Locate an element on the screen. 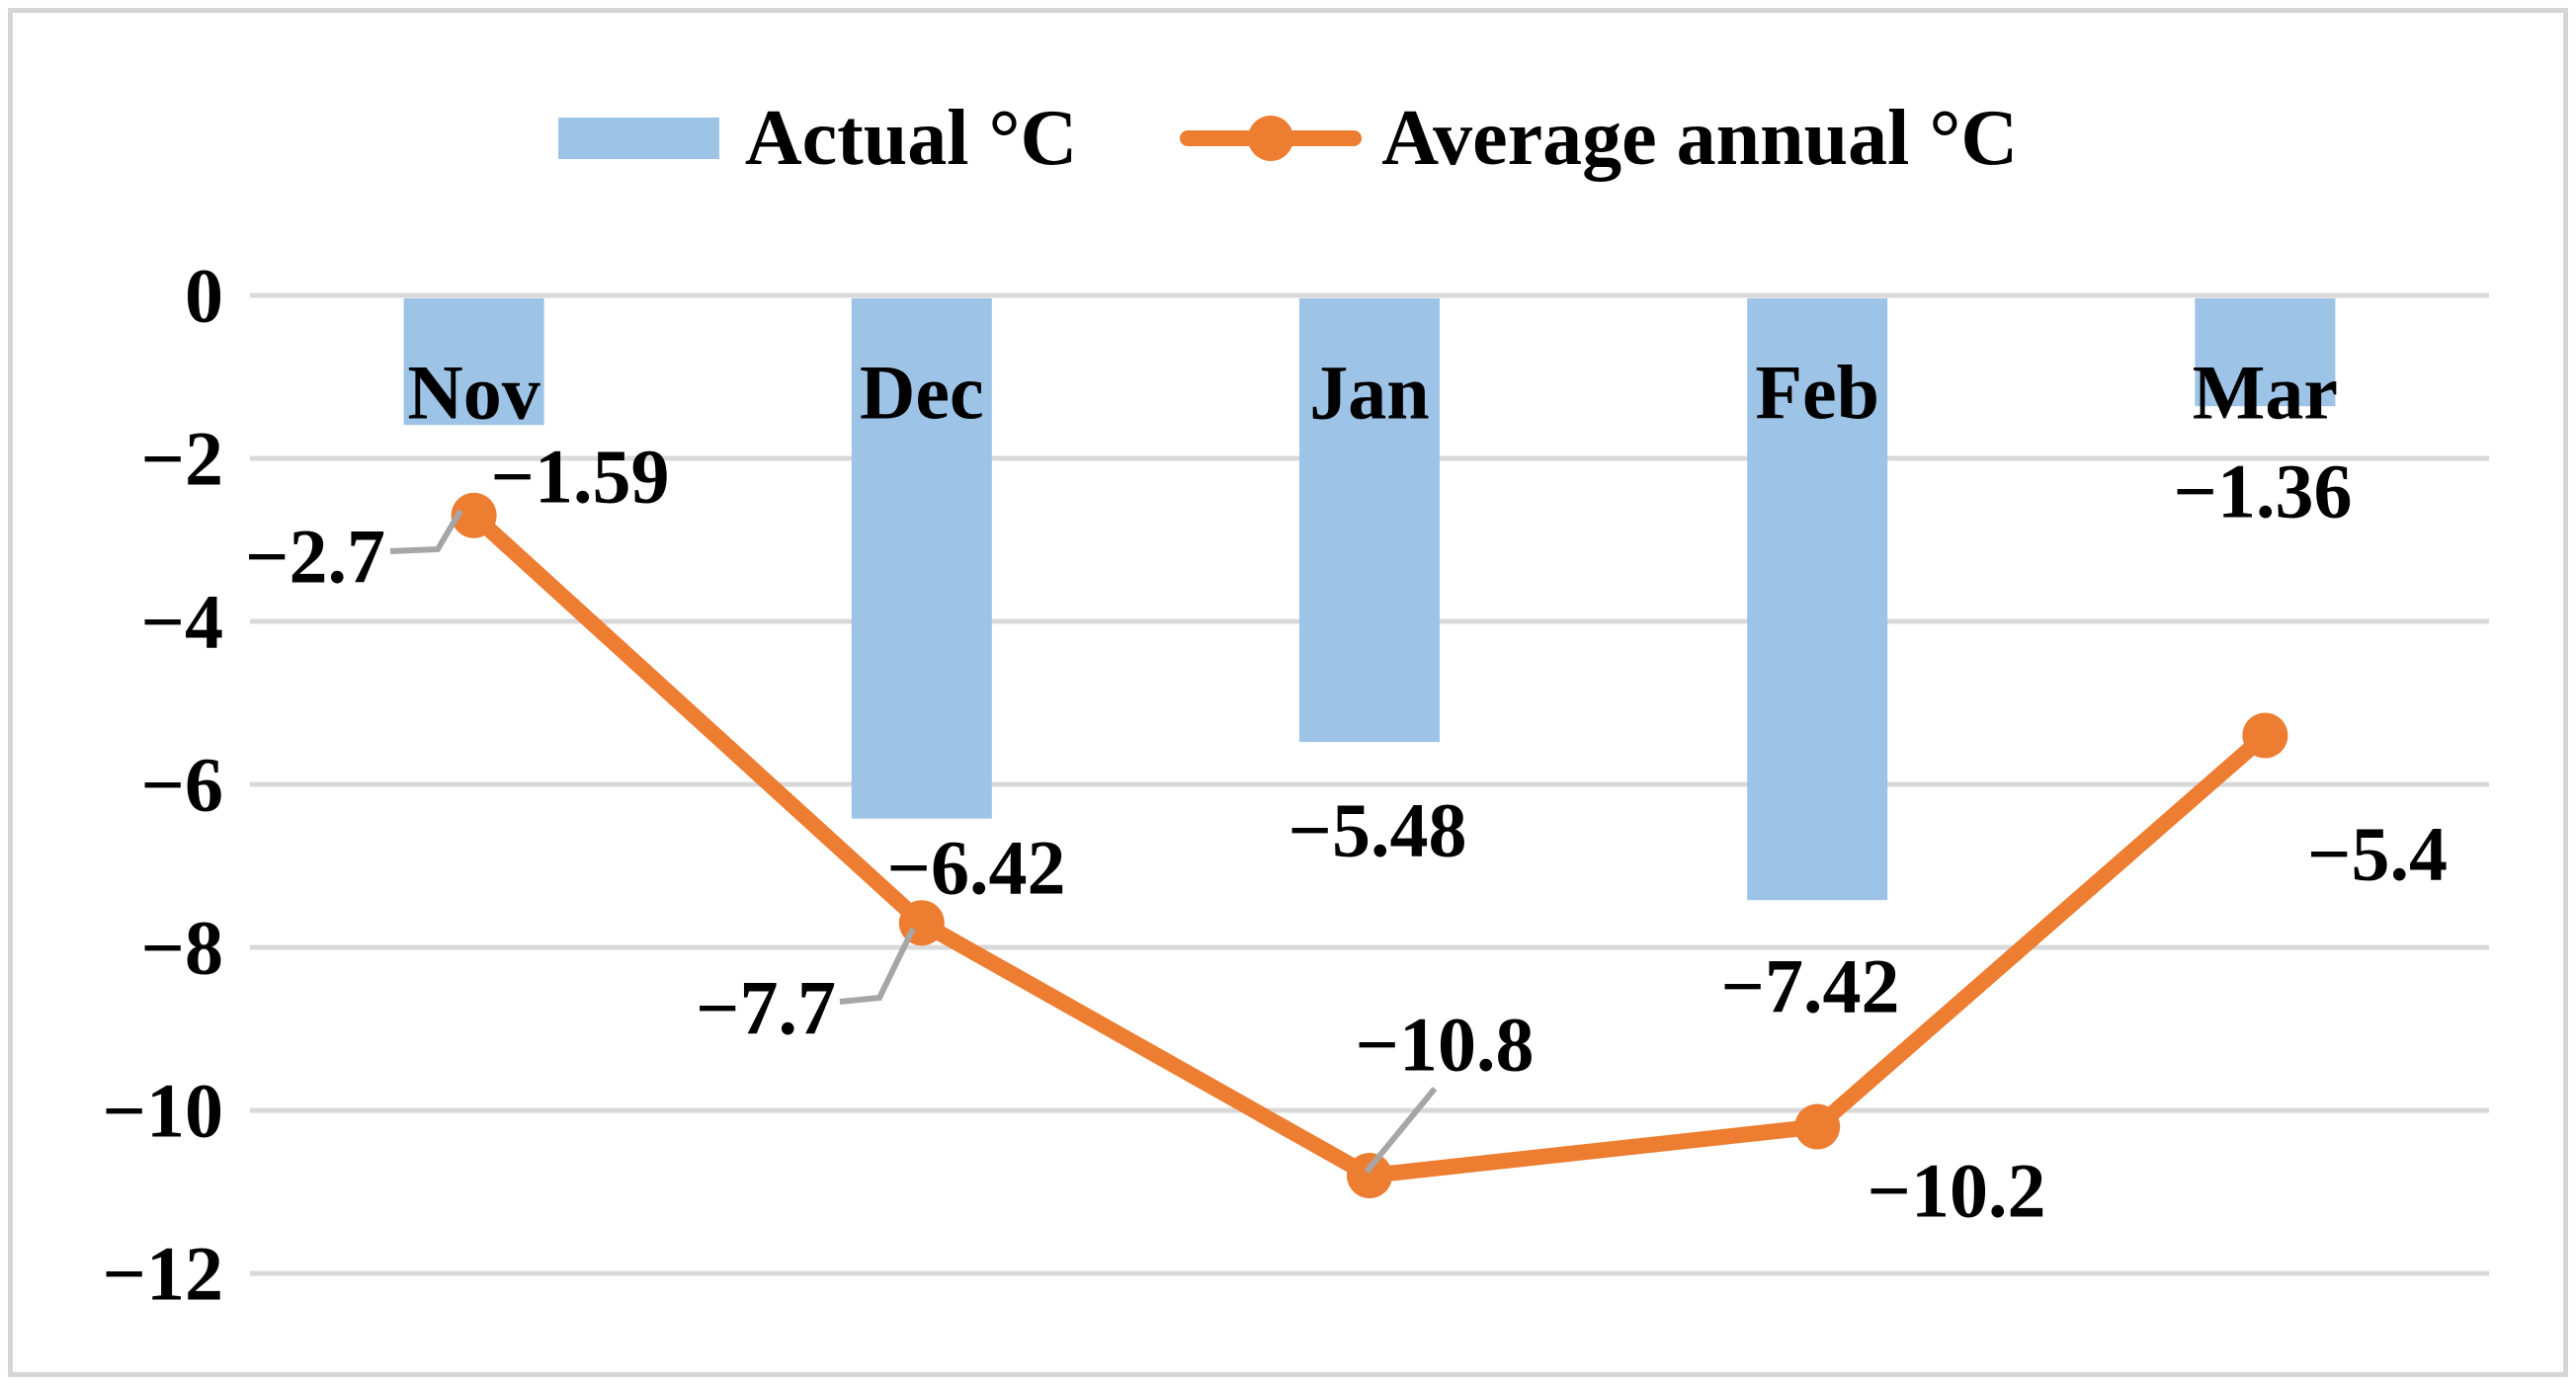  category-label-jan: Jan is located at coordinates (1369, 393).